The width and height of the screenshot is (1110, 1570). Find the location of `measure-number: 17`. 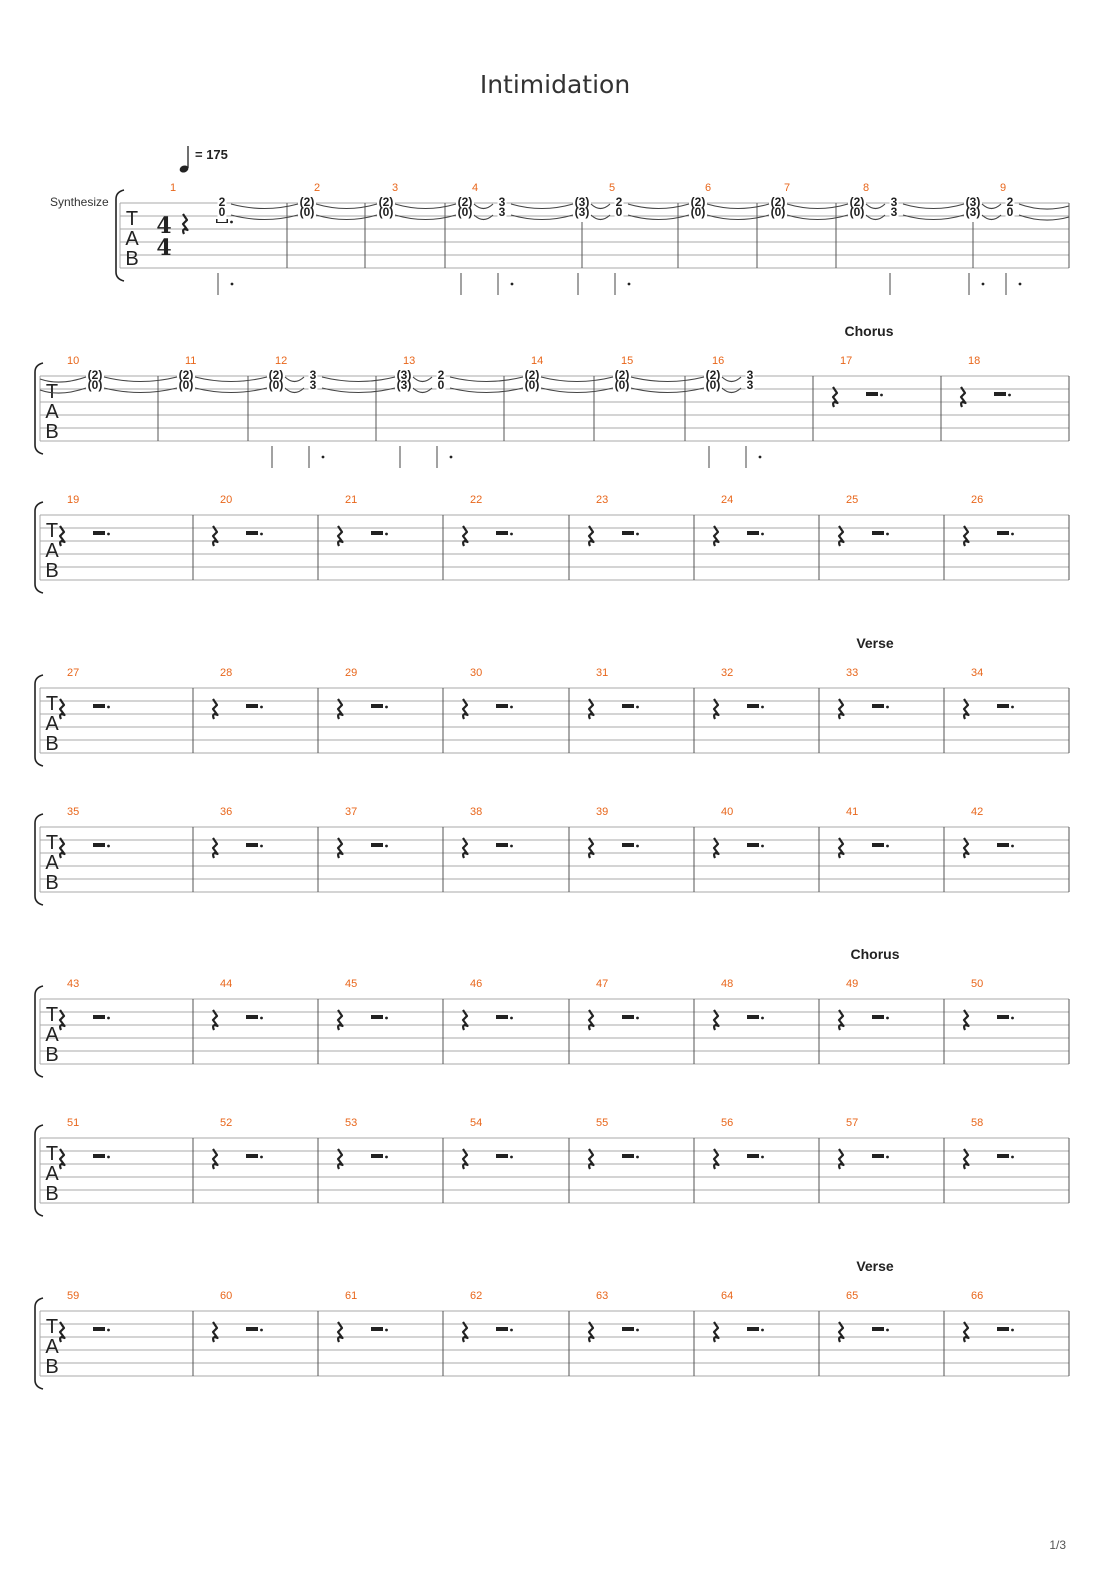

measure-number: 17 is located at coordinates (846, 361).